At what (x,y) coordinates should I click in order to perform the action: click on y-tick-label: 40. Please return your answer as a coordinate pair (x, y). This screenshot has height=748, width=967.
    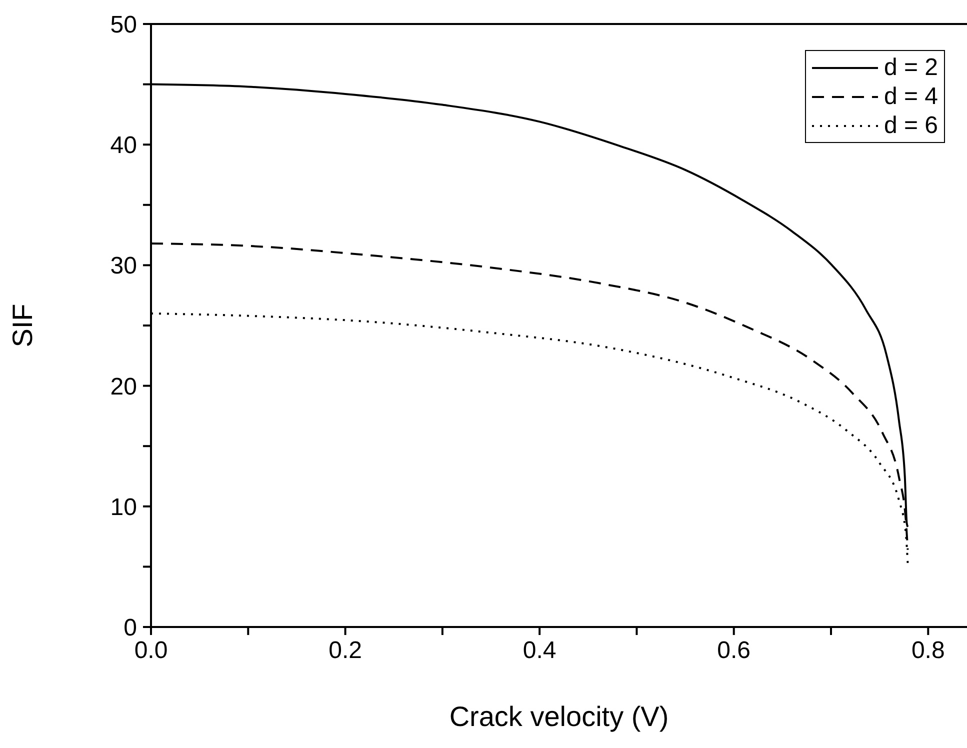
    Looking at the image, I should click on (123, 146).